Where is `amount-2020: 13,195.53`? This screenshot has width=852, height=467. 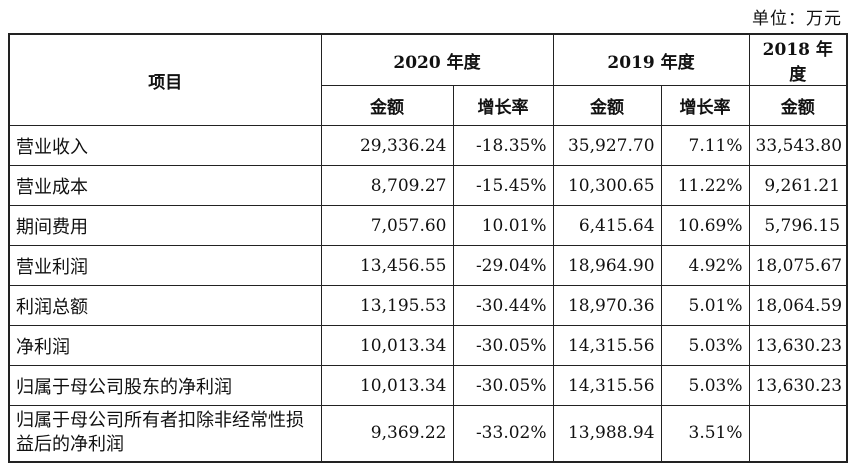 amount-2020: 13,195.53 is located at coordinates (387, 305).